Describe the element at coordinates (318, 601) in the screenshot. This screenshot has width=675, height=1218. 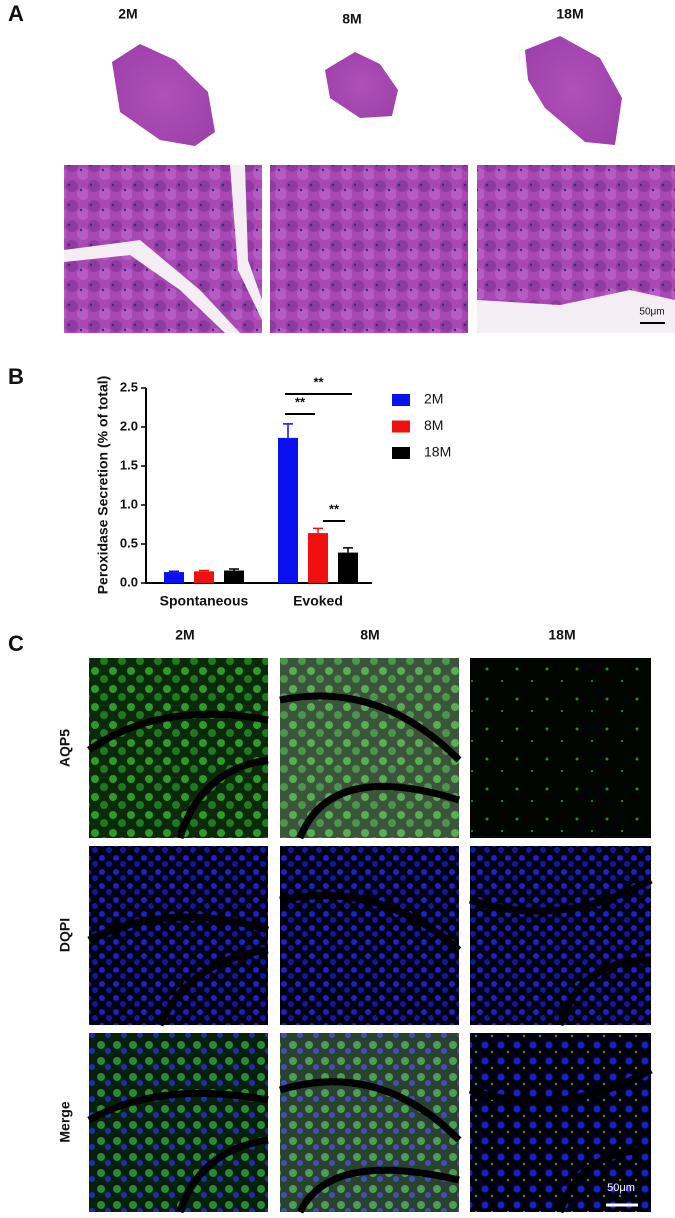
I see `x-tick-label: Evoked` at that location.